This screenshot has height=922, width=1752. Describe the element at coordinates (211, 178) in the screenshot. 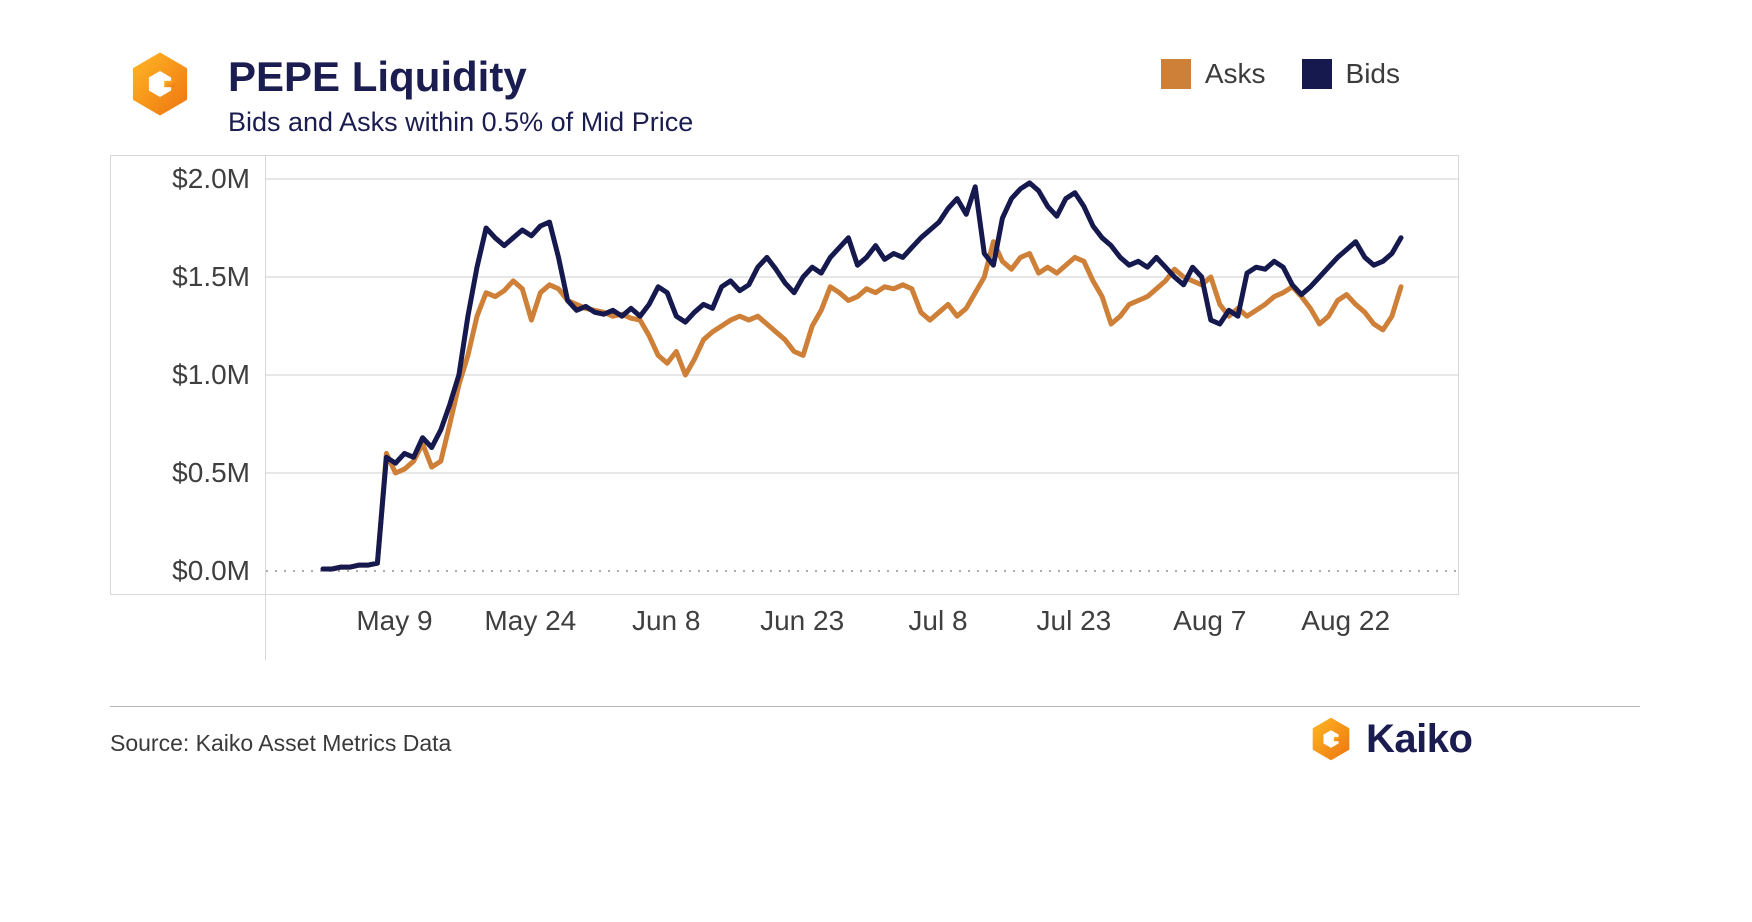

I see `y-tick-label: $2.0M` at that location.